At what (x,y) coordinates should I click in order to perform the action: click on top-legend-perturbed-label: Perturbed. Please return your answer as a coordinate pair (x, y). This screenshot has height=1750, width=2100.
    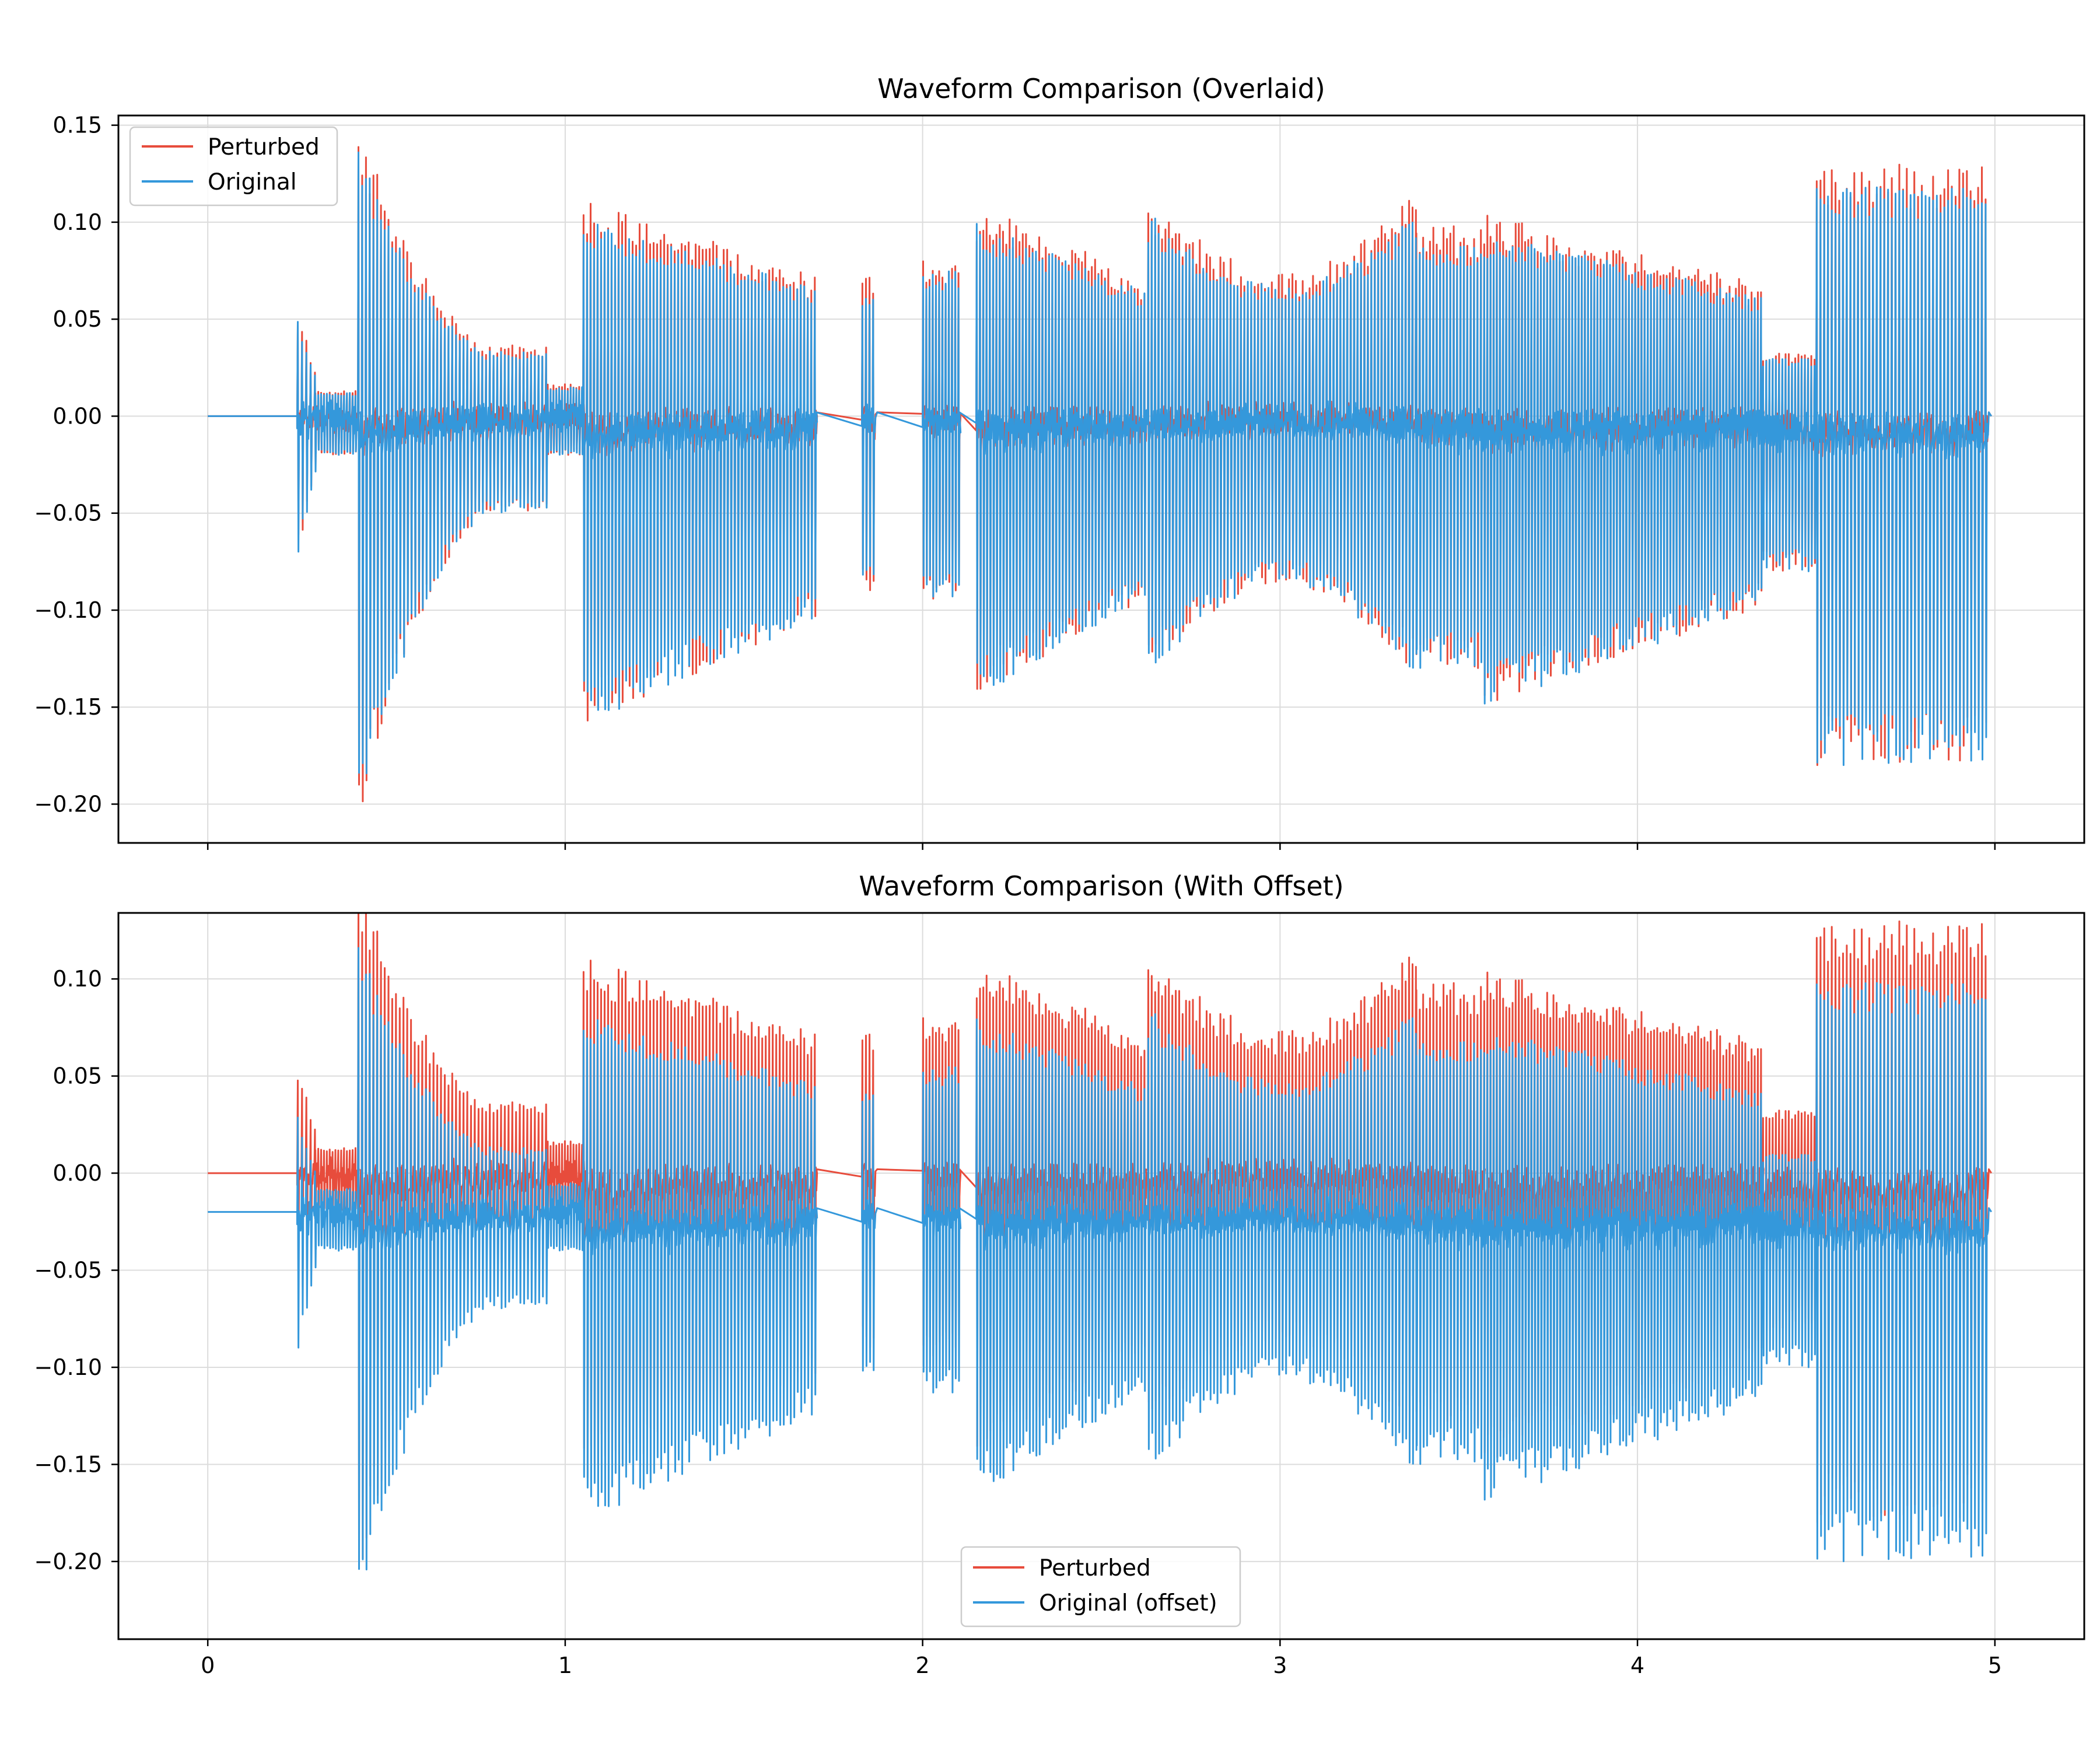
    Looking at the image, I should click on (264, 147).